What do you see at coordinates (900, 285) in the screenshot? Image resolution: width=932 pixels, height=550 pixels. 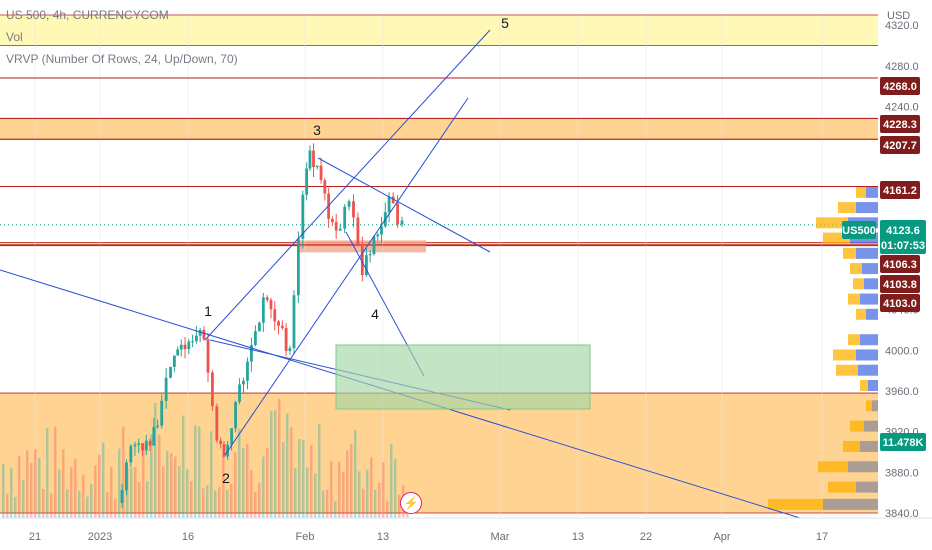 I see `level-label-5: 4103.8` at bounding box center [900, 285].